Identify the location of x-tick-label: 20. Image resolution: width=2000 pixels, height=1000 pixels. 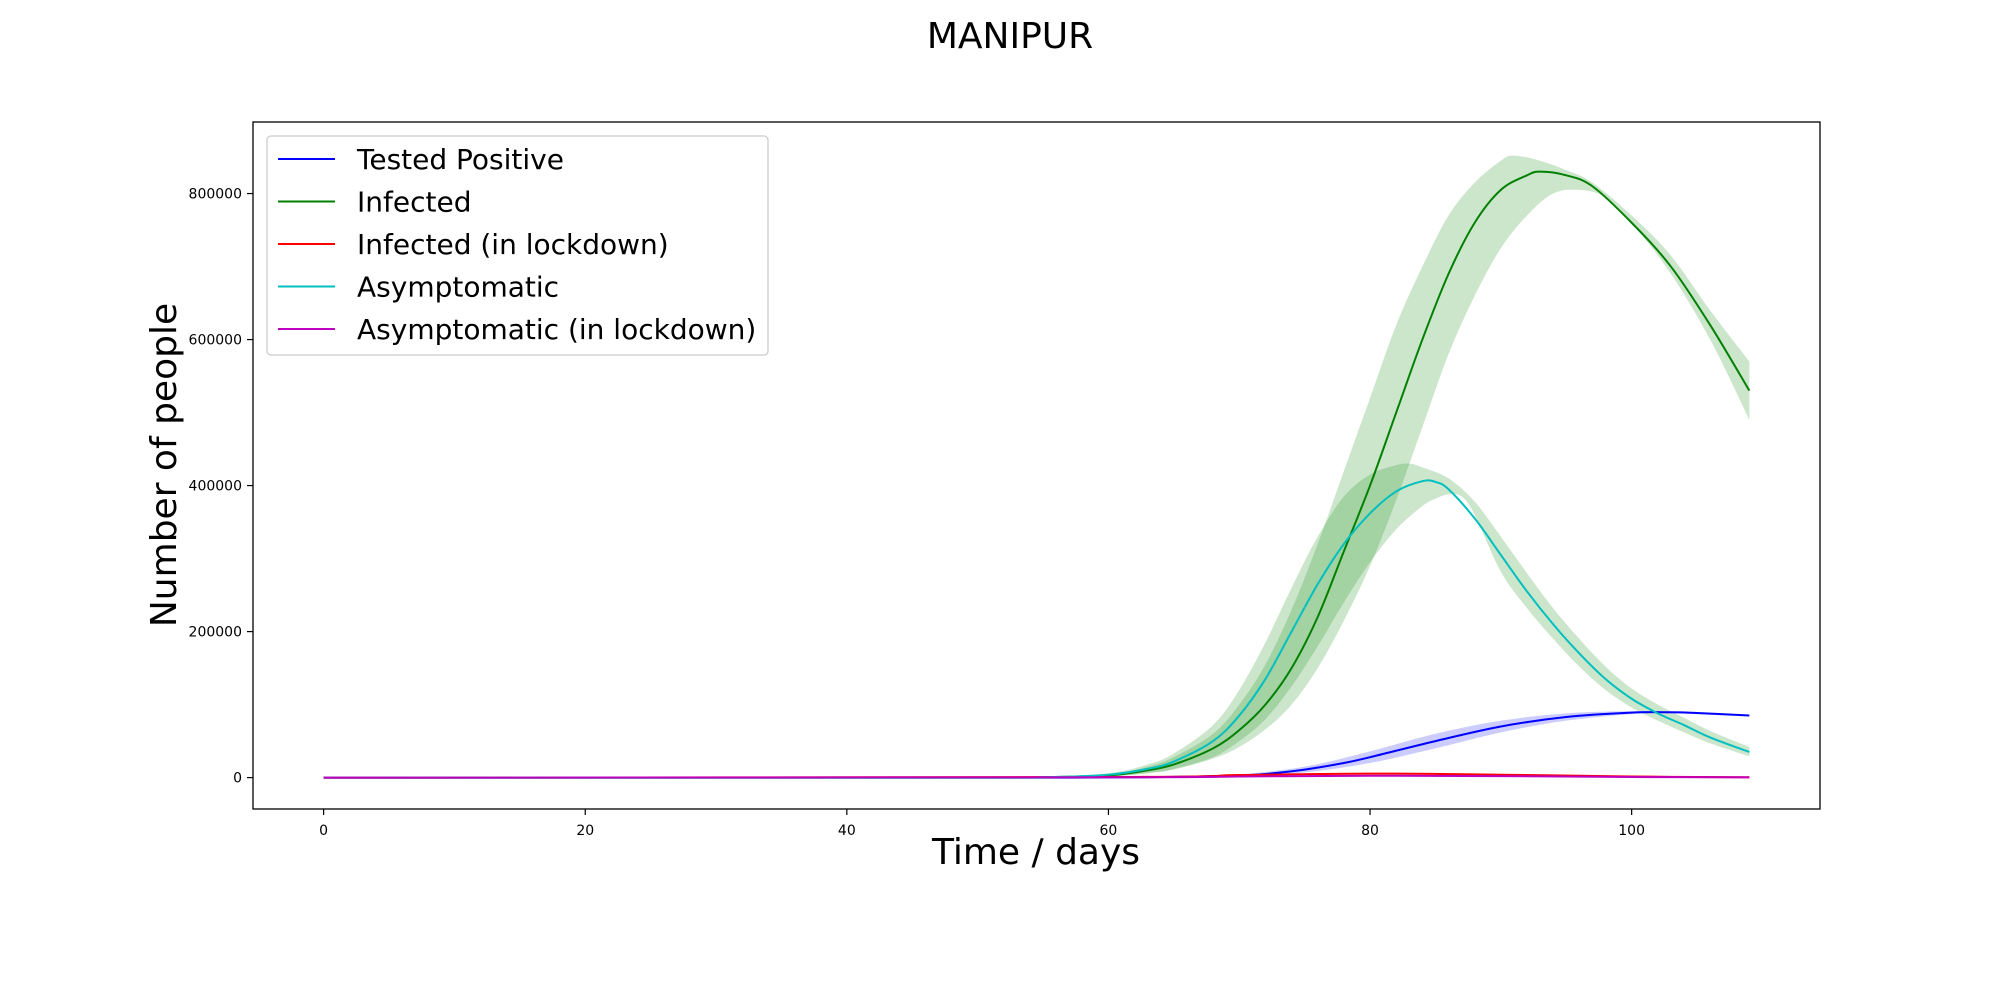
(585, 831).